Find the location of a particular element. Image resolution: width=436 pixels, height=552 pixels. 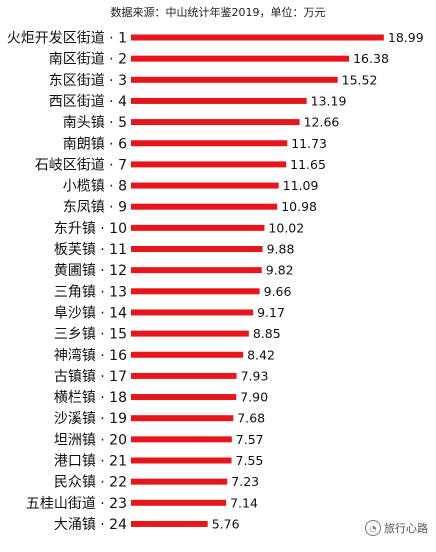

value-label: 15.52 is located at coordinates (360, 79).